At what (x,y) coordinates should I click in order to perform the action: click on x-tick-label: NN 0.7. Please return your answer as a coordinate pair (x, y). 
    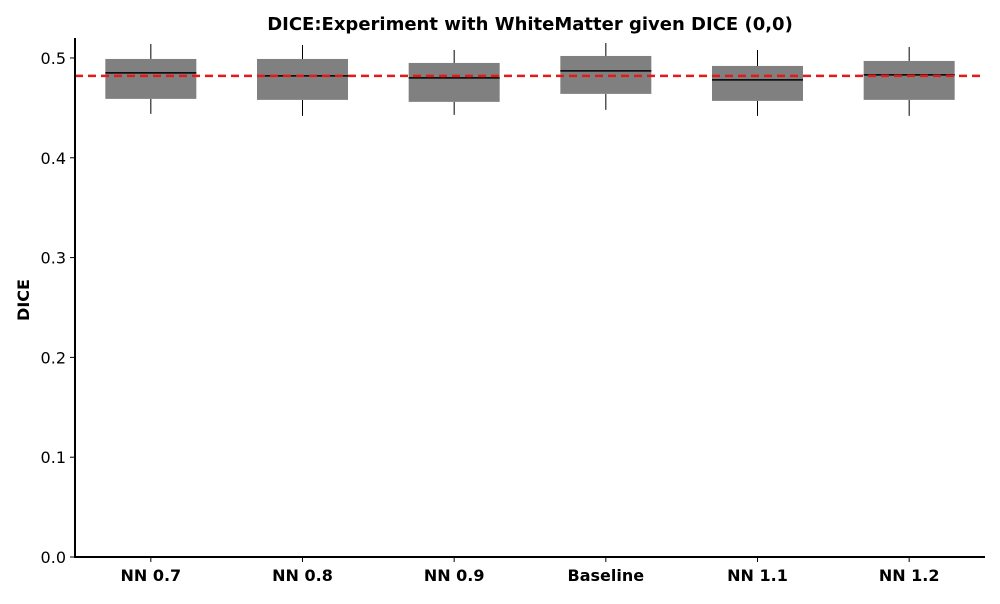
    Looking at the image, I should click on (150, 575).